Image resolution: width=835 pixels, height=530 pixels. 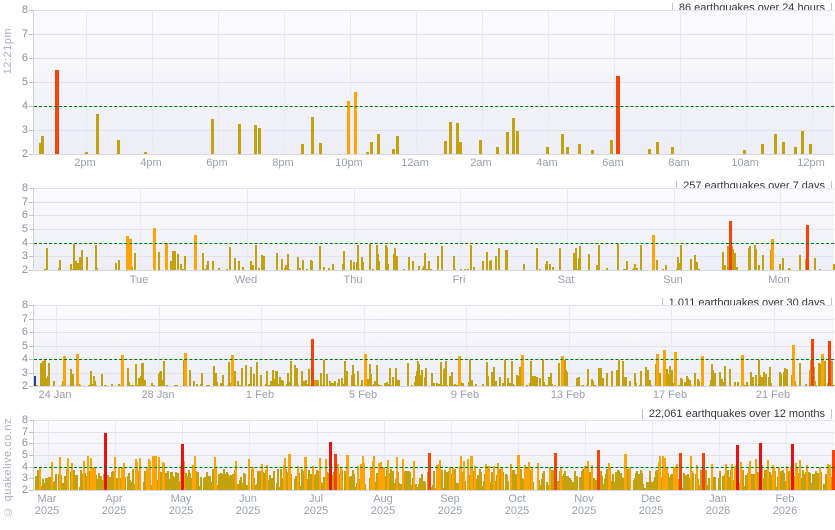 I want to click on x-axis-tick-label: 10pm, so click(x=349, y=163).